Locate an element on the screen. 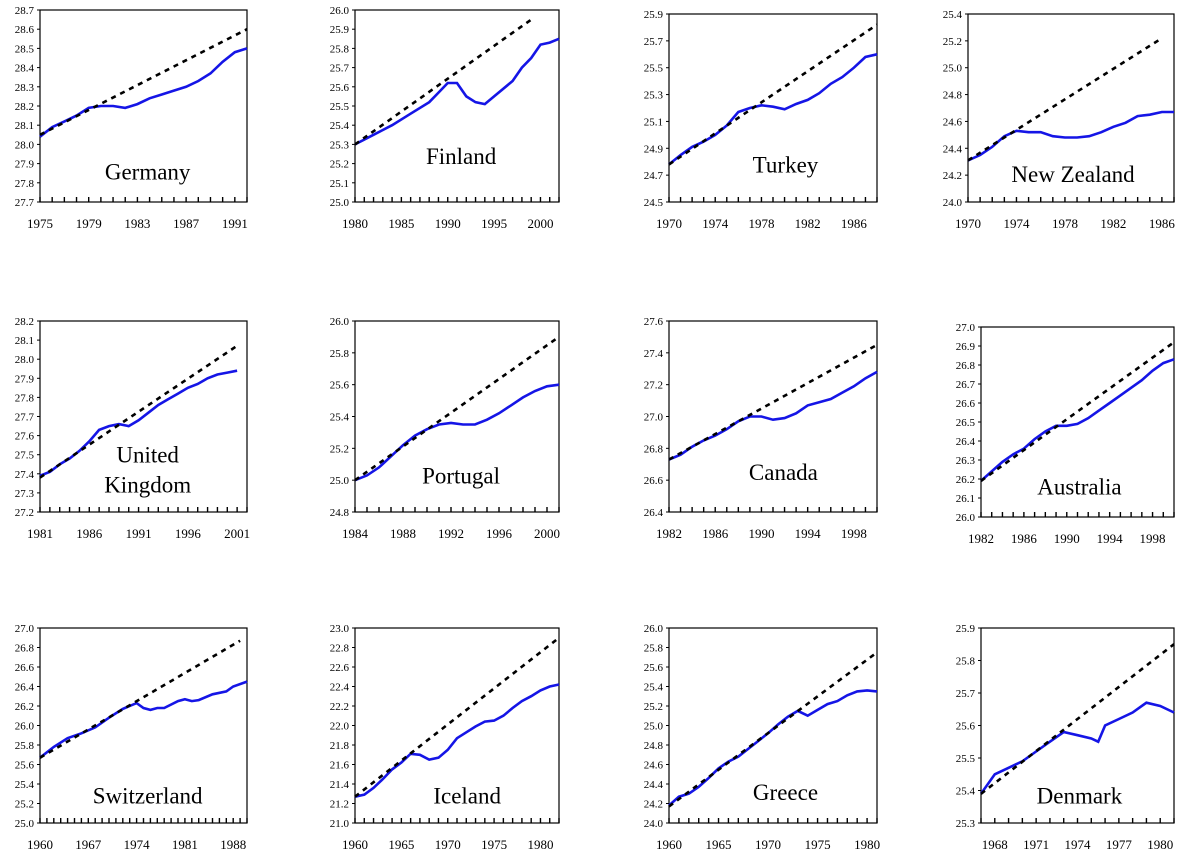  y-tick-label: 26.0 is located at coordinates (340, 322).